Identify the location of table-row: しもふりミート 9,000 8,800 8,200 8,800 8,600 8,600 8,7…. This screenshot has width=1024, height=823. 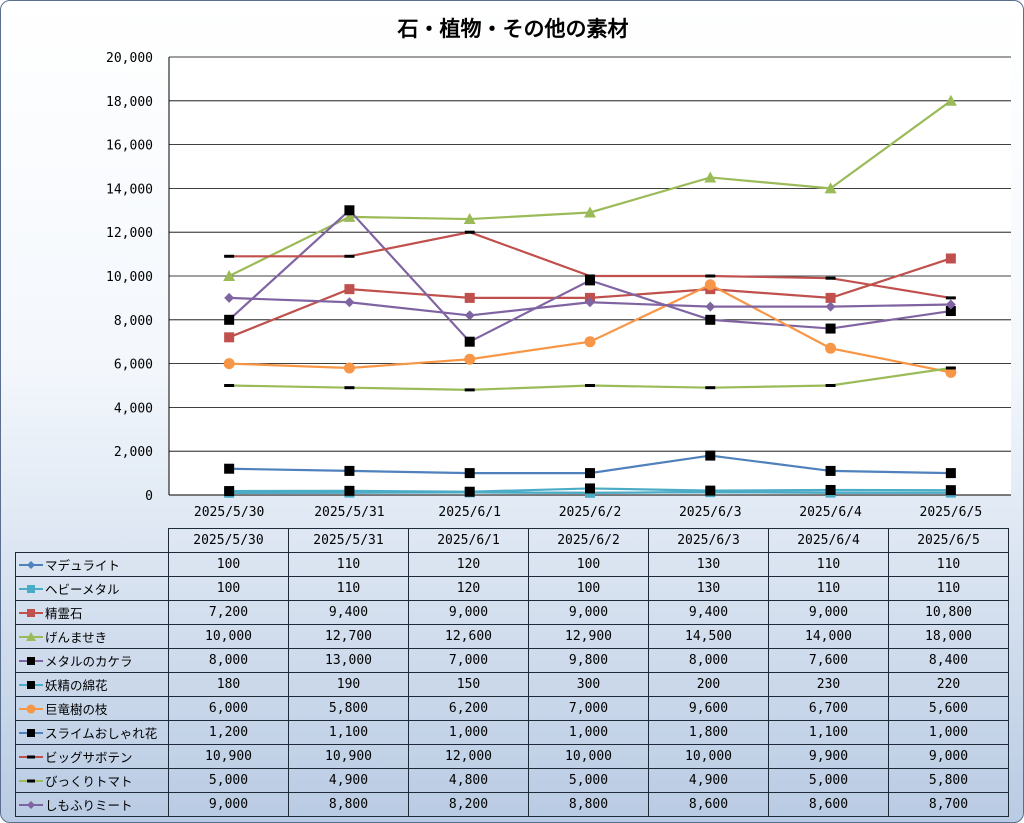
(512, 804).